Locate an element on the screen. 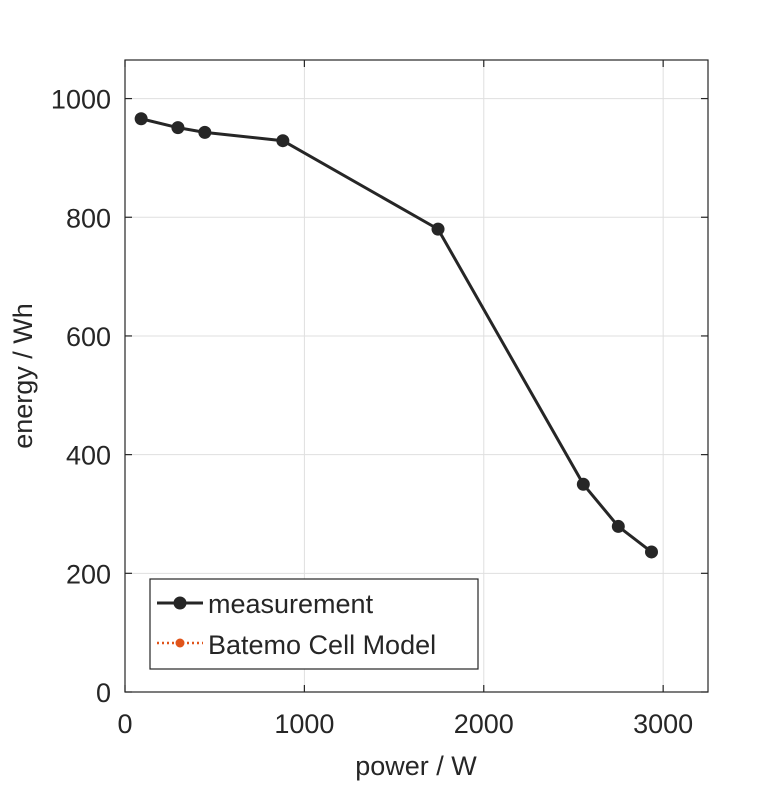 The width and height of the screenshot is (781, 786). x-tick-label: 0 is located at coordinates (124, 724).